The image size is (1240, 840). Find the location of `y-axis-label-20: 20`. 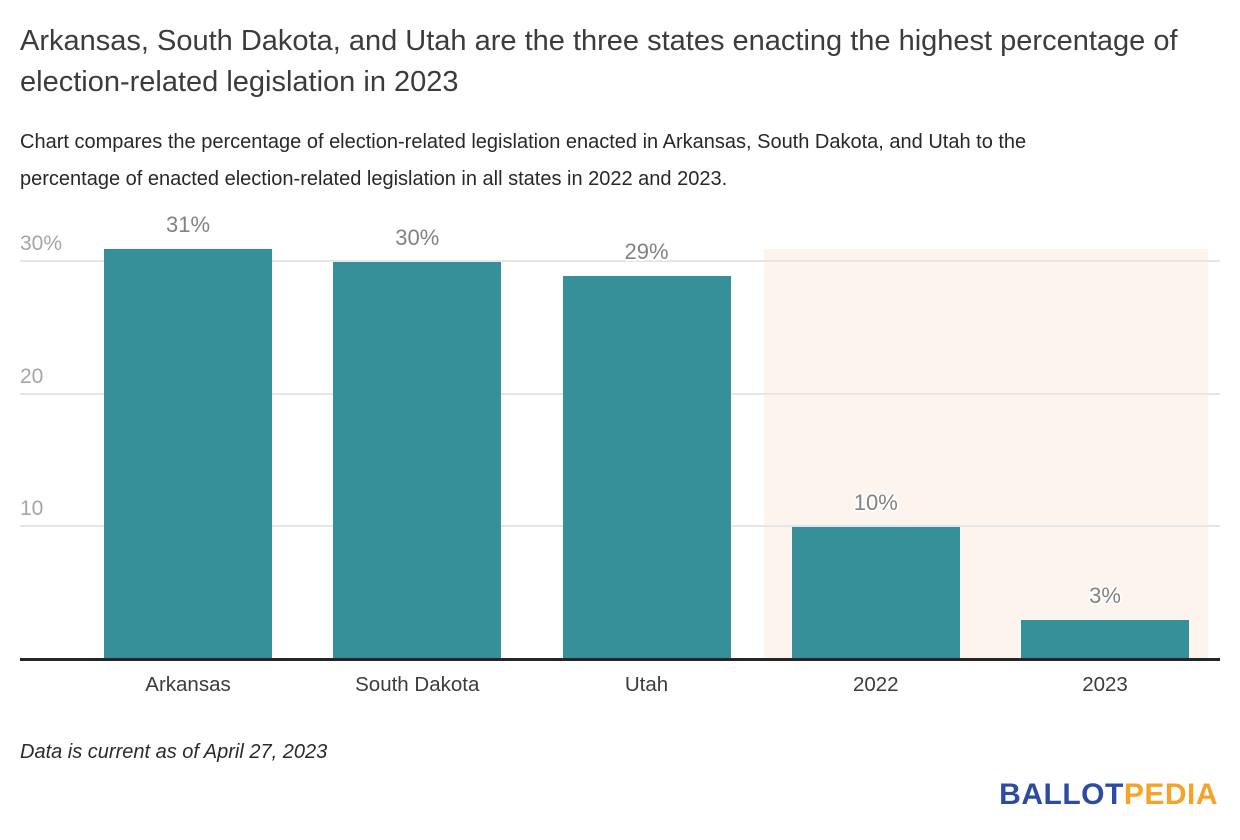

y-axis-label-20: 20 is located at coordinates (32, 376).